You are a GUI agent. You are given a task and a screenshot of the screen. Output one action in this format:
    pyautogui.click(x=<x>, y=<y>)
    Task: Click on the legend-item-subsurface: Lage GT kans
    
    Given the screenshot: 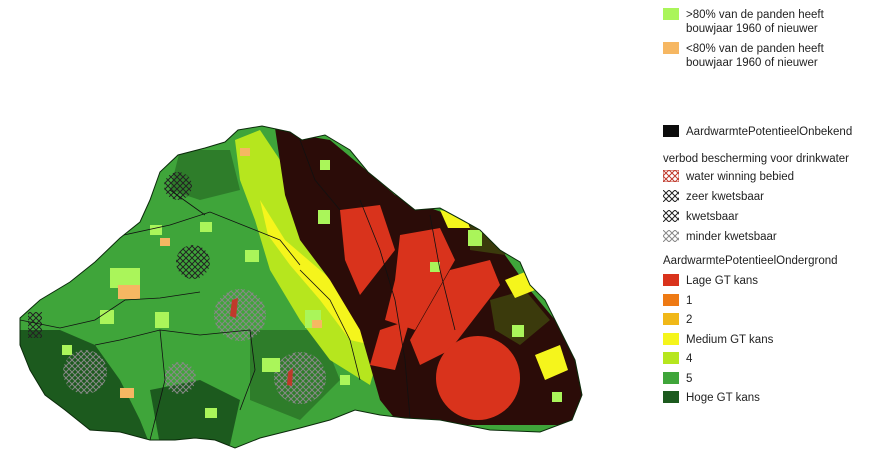 What is the action you would take?
    pyautogui.click(x=710, y=281)
    